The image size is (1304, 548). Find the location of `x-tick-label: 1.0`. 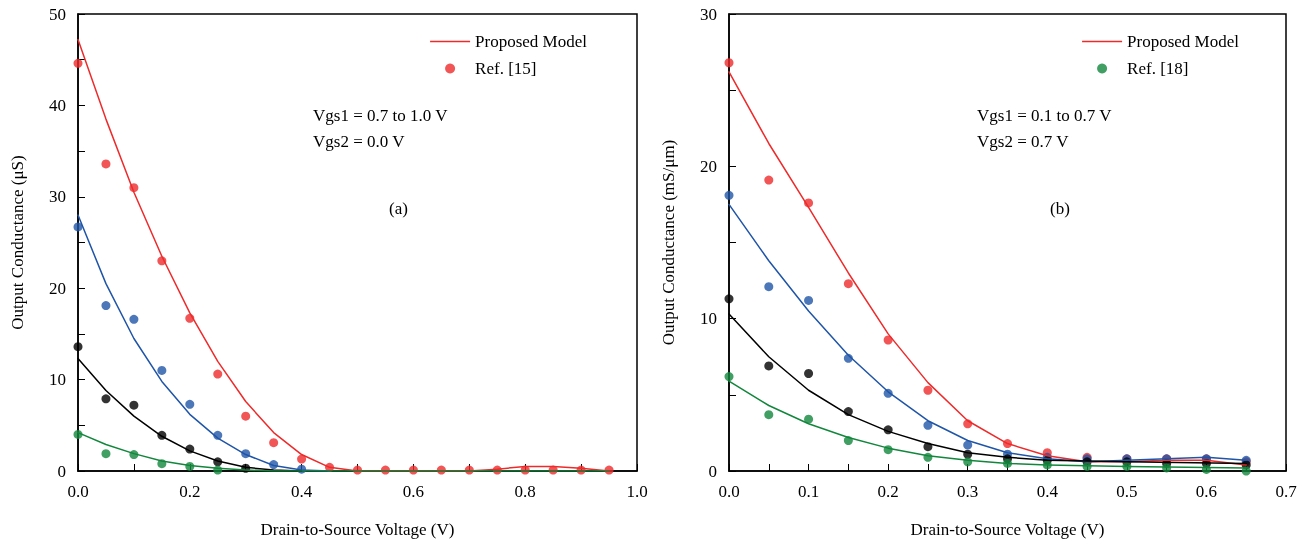

x-tick-label: 1.0 is located at coordinates (637, 491).